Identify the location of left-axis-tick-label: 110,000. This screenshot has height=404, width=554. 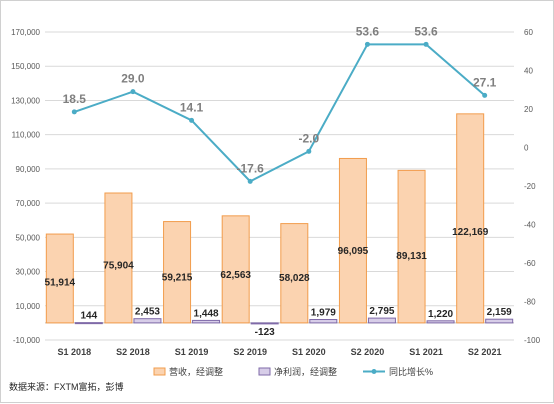
(26, 135).